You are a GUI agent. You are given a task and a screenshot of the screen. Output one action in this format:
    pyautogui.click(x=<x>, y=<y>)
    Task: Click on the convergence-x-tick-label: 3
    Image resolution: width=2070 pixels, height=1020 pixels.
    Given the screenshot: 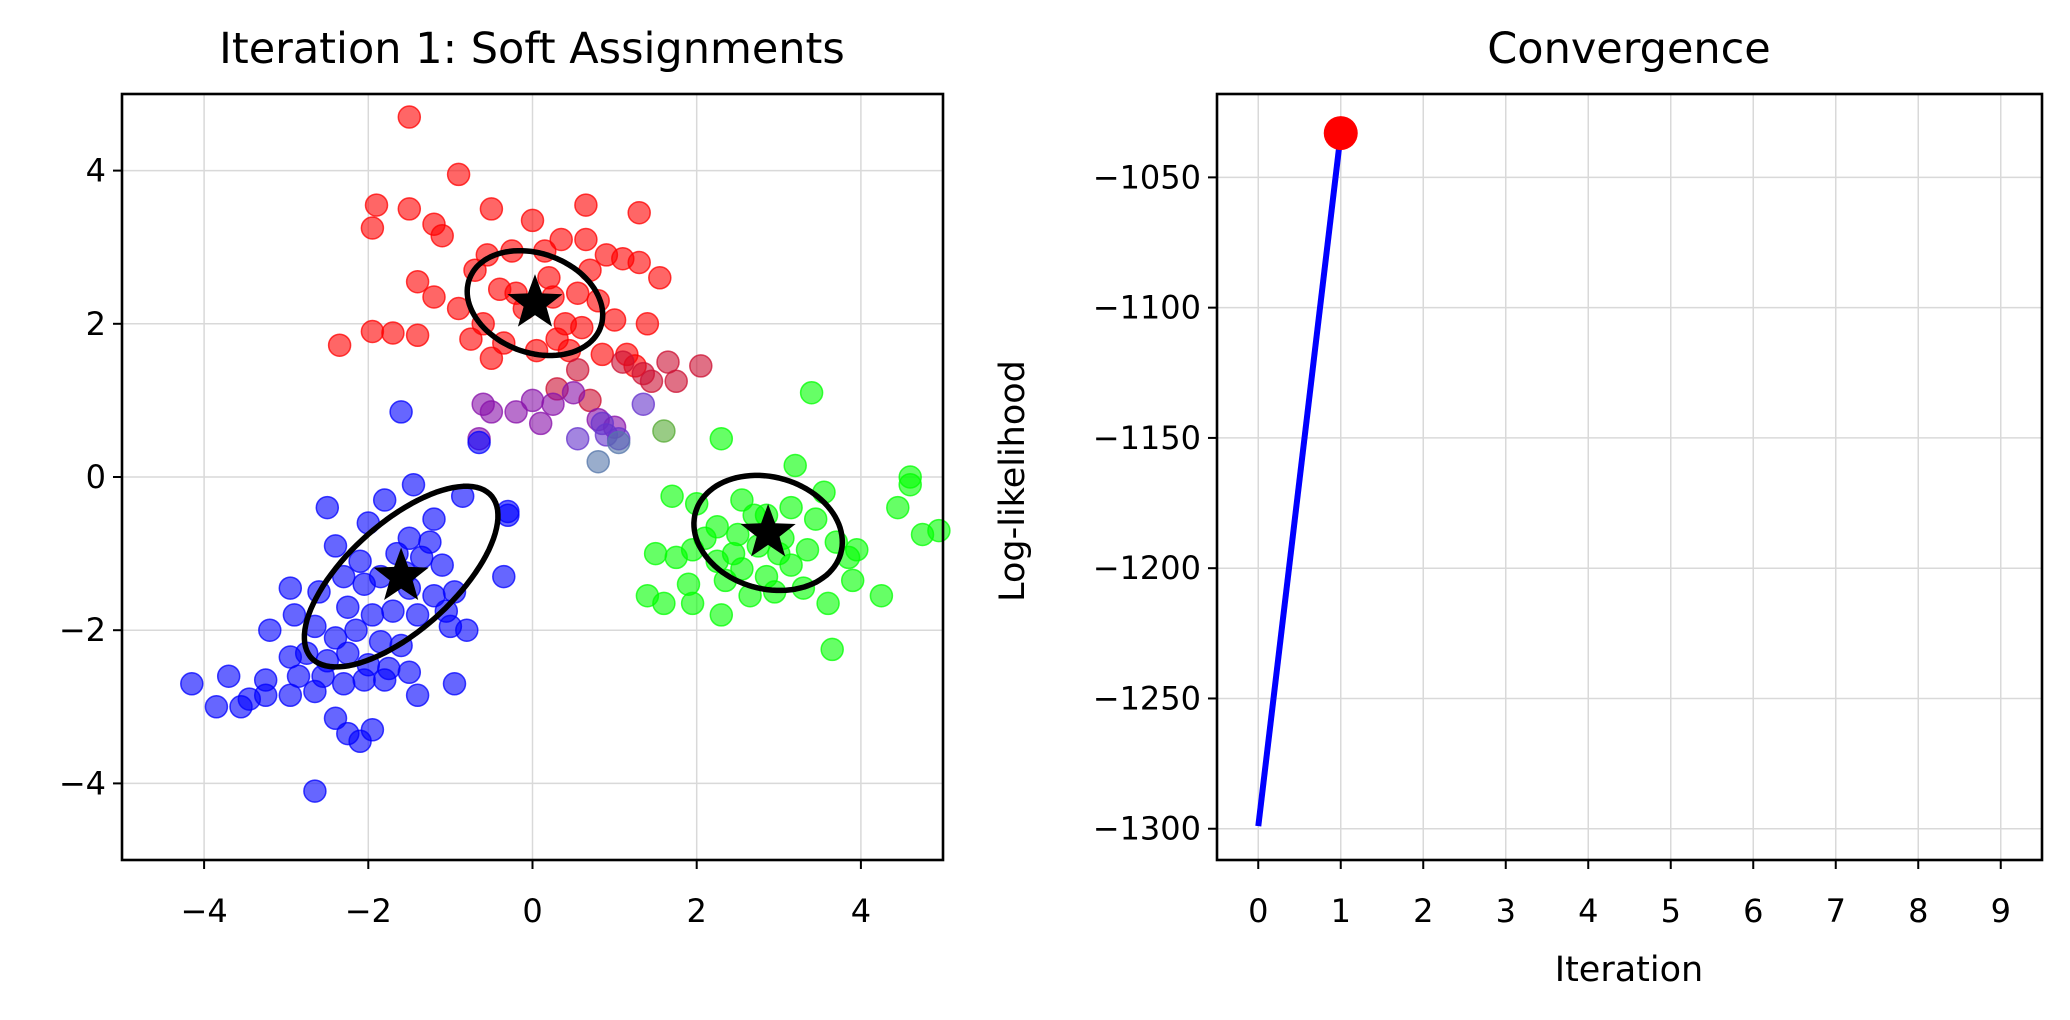 What is the action you would take?
    pyautogui.click(x=1506, y=911)
    